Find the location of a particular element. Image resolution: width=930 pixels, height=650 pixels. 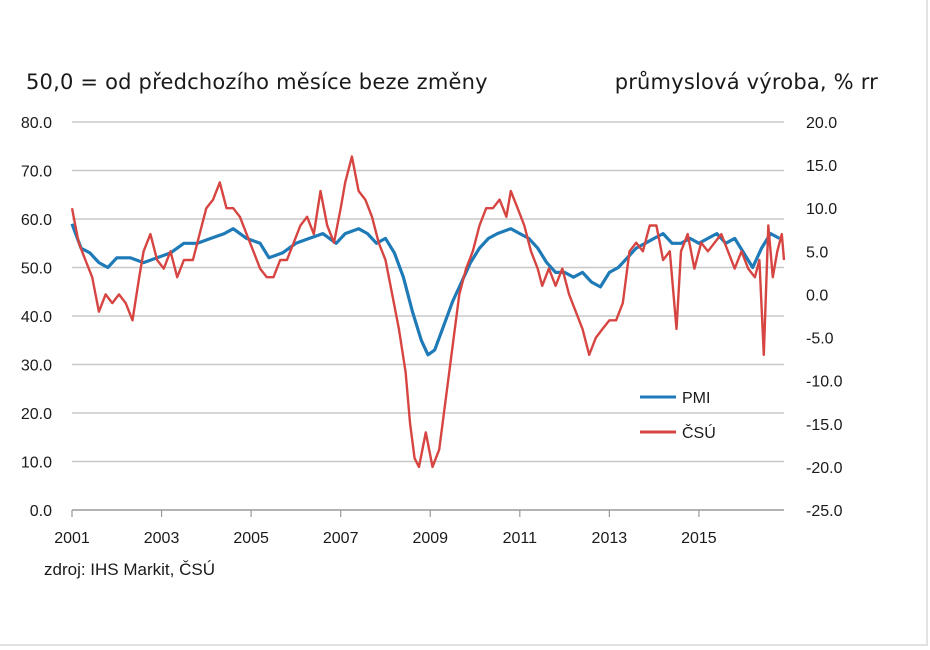

right-tick-label: -15.0 is located at coordinates (824, 425).